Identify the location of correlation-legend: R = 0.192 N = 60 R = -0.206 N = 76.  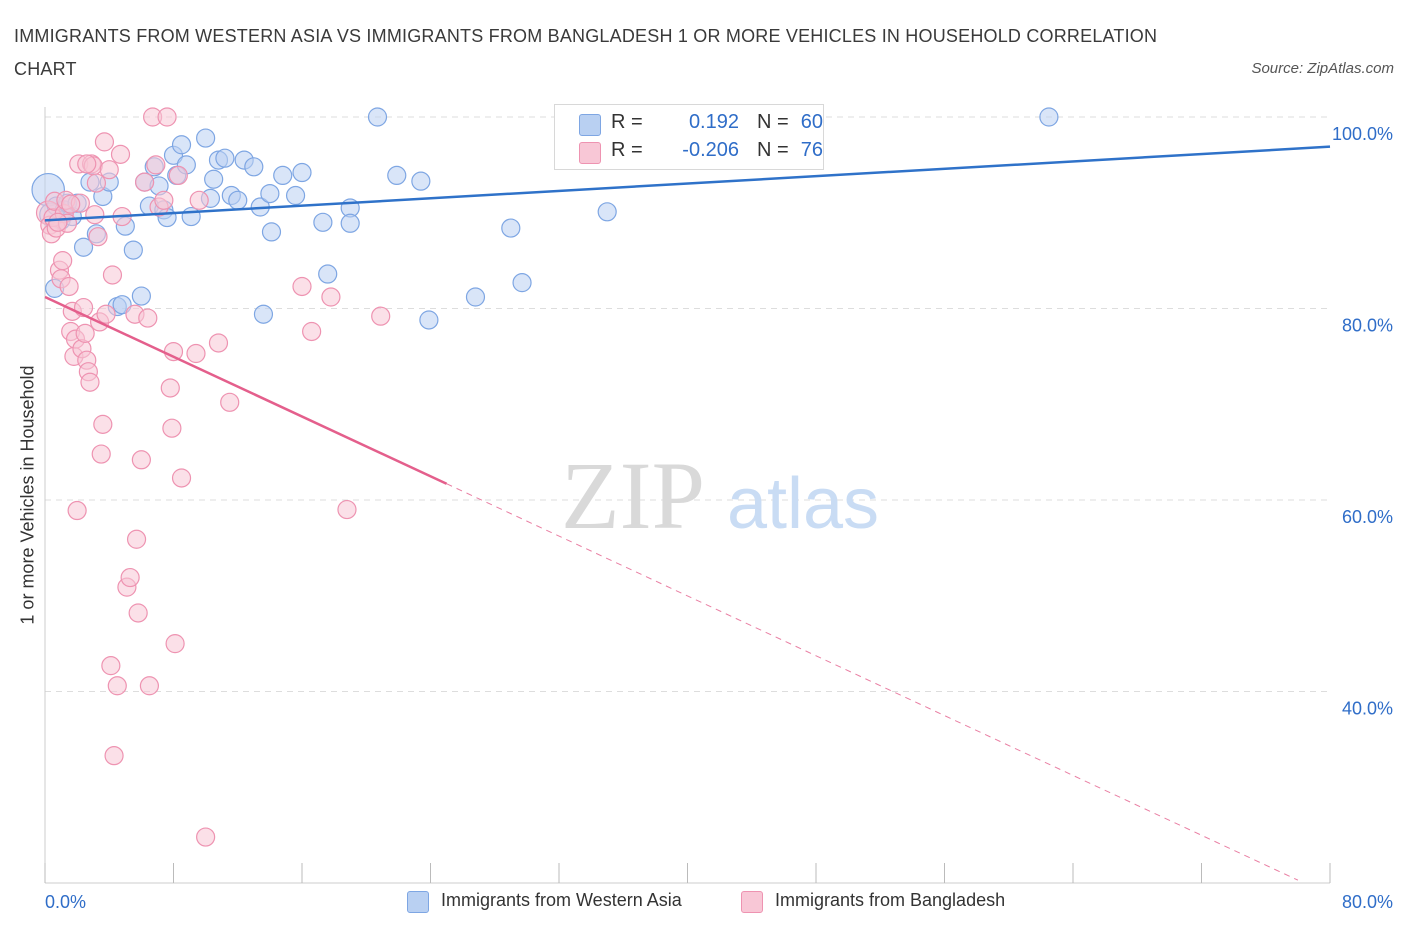
(689, 137).